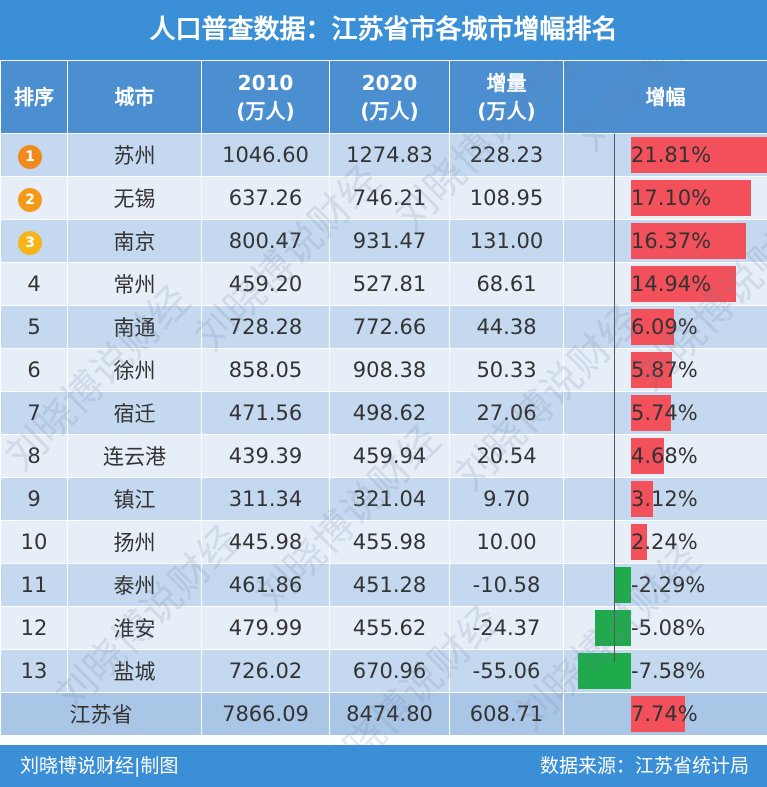 Image resolution: width=767 pixels, height=787 pixels. What do you see at coordinates (506, 111) in the screenshot?
I see `header-delta-unit: (万人)` at bounding box center [506, 111].